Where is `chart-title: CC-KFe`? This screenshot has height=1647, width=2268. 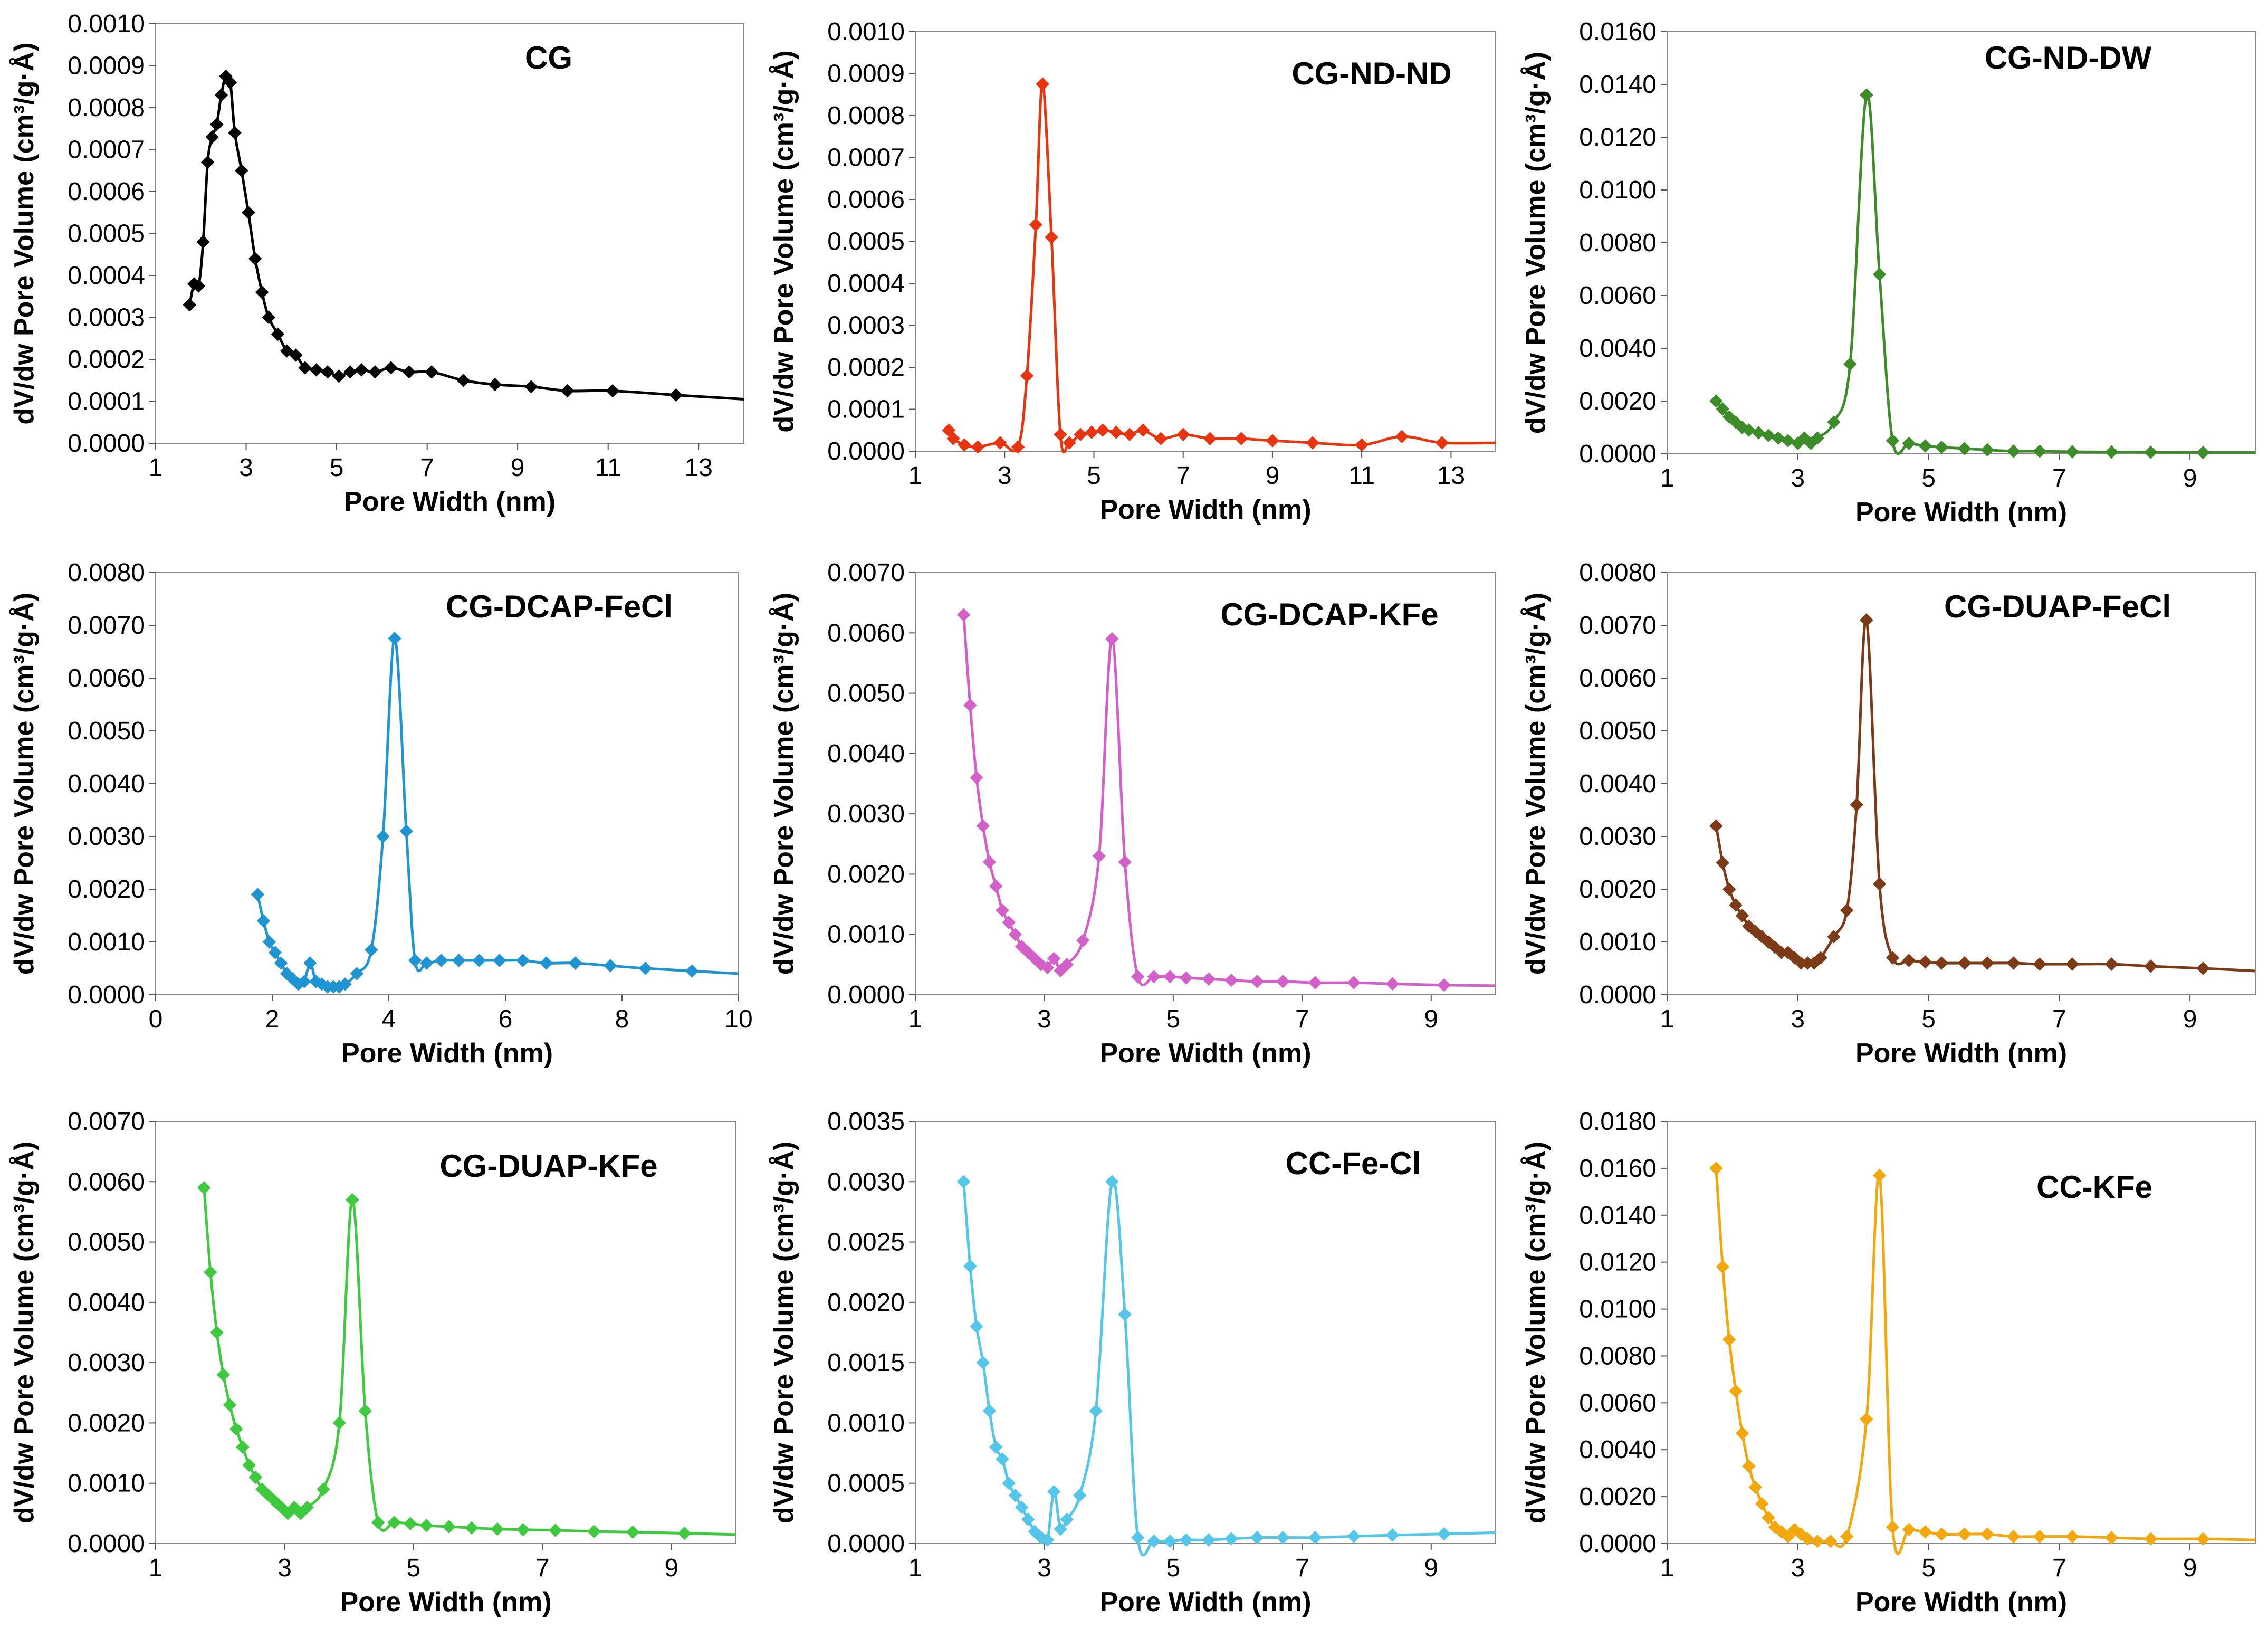
chart-title: CC-KFe is located at coordinates (2094, 1187).